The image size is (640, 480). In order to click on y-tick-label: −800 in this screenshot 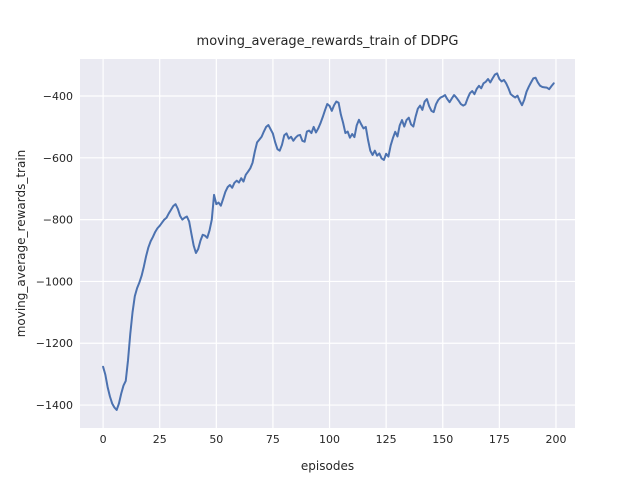, I will do `click(58, 220)`.